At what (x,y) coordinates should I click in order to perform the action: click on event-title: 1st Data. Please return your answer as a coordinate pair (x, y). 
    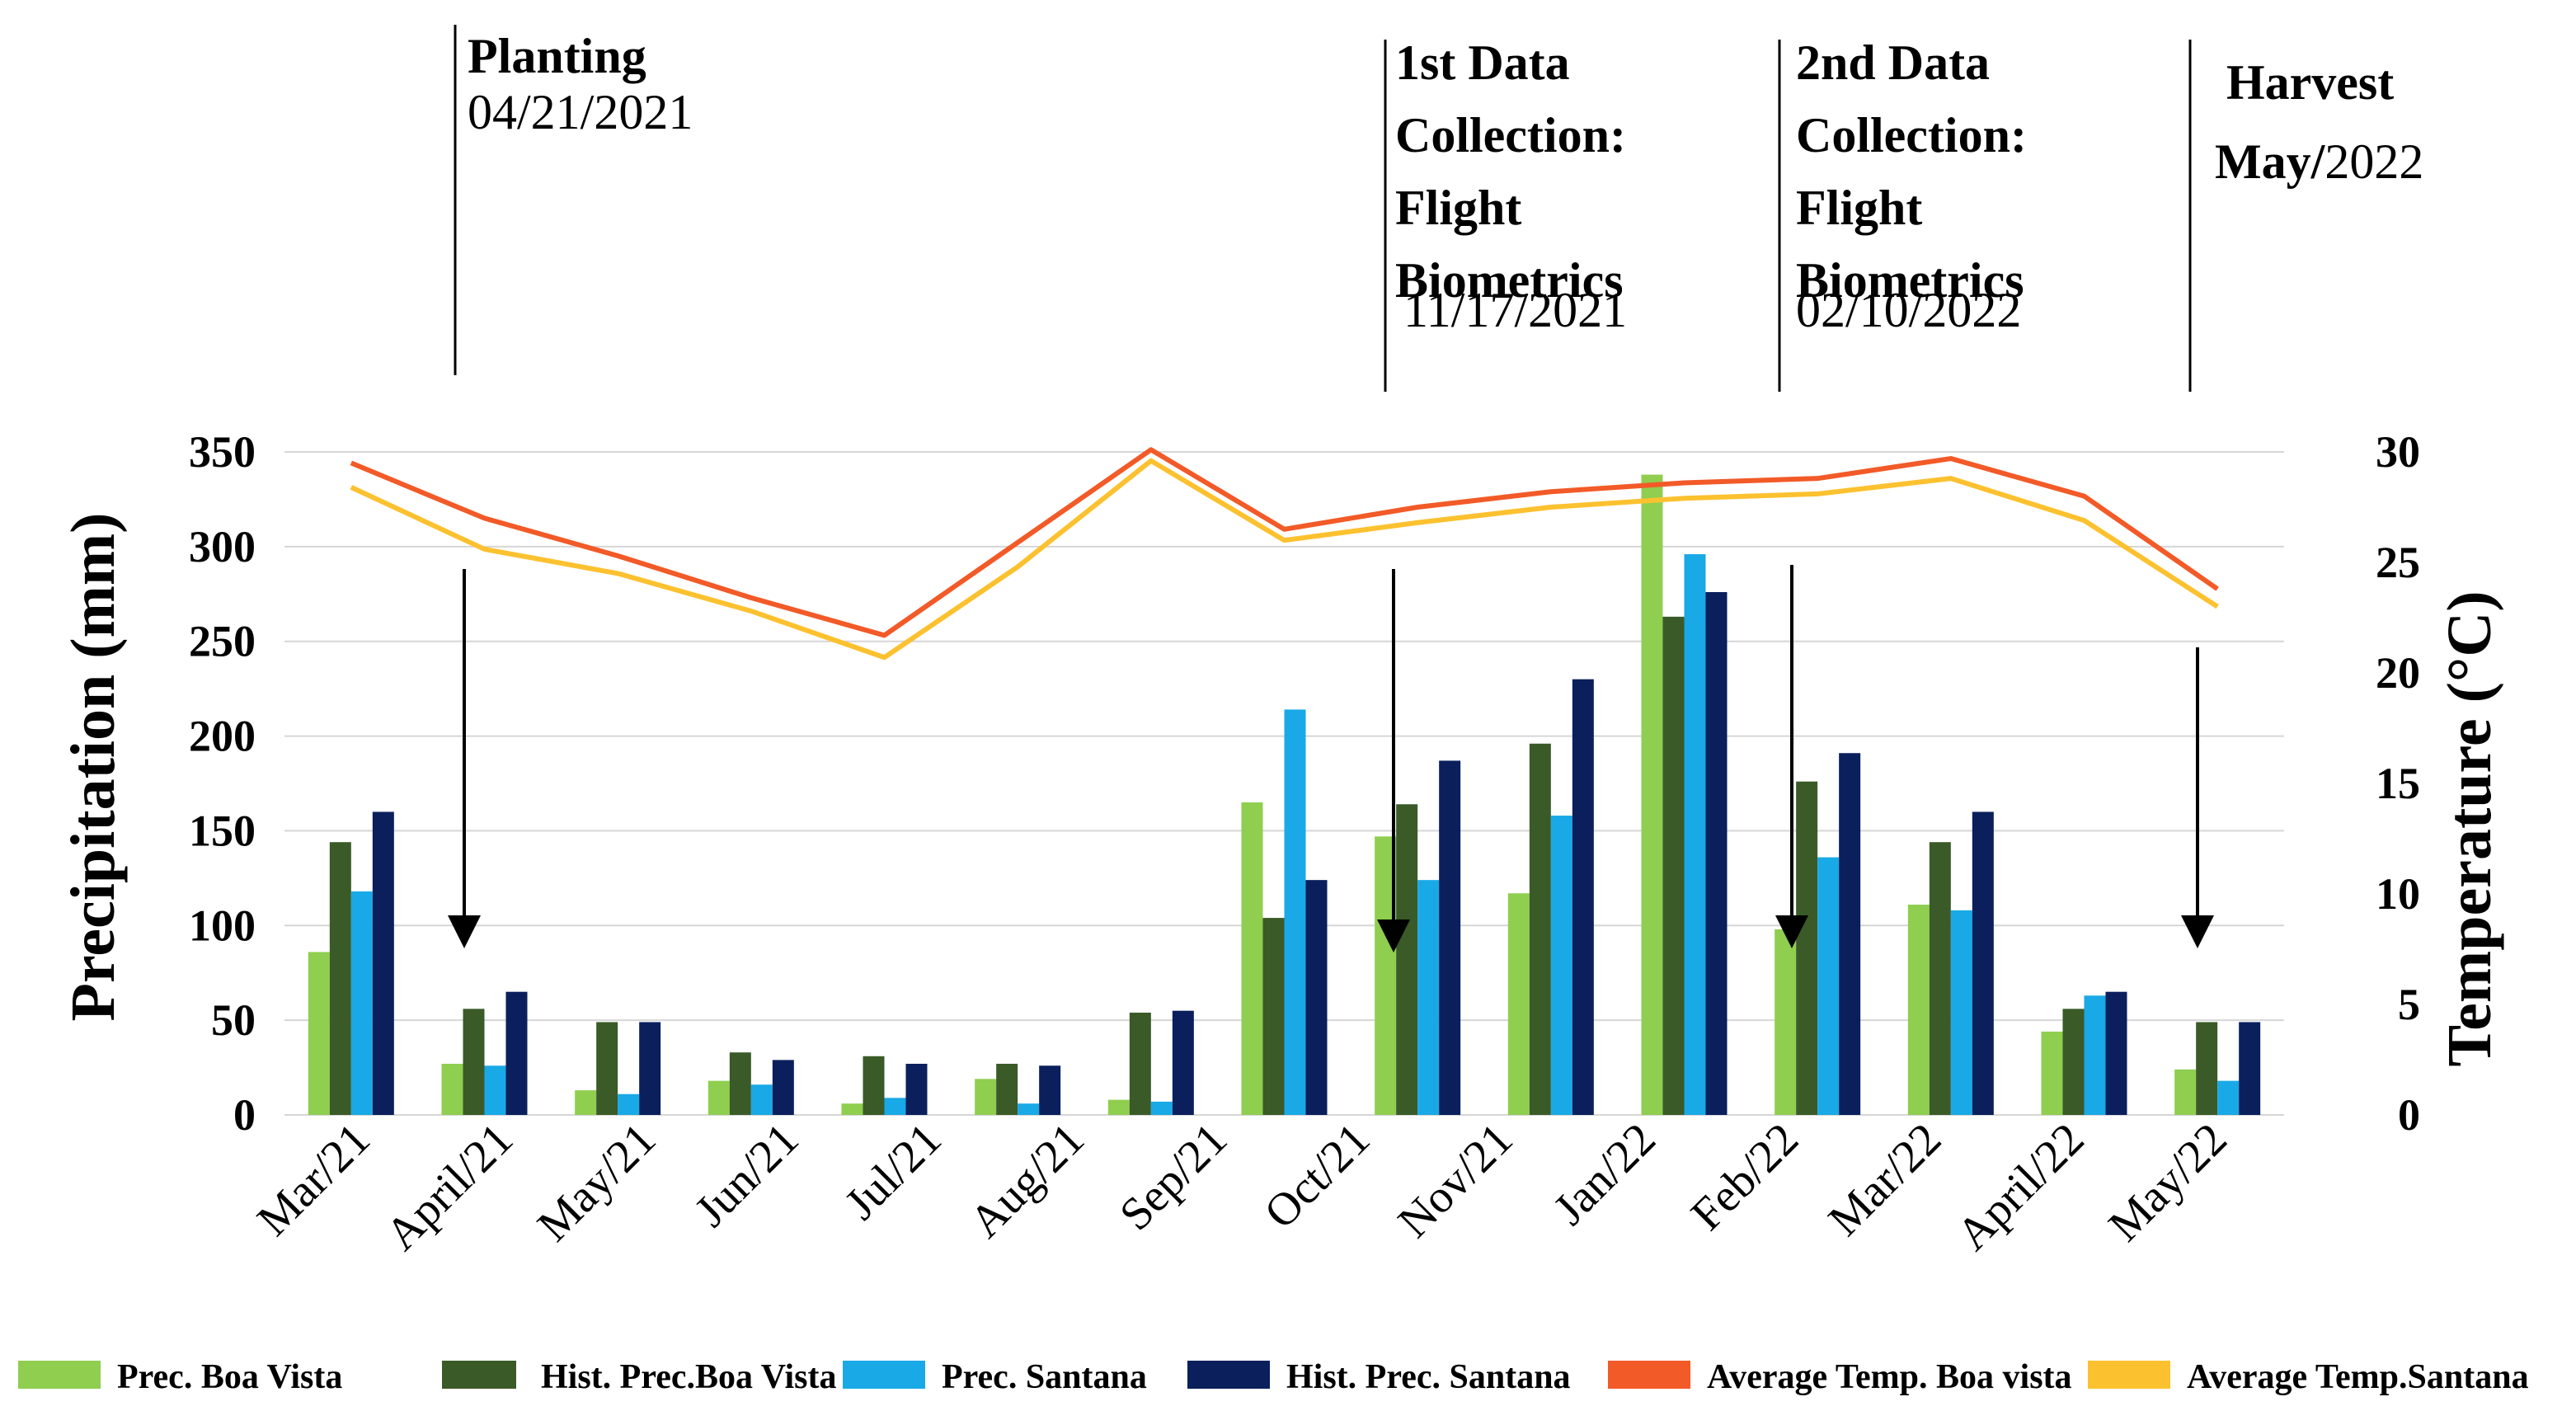
    Looking at the image, I should click on (1482, 63).